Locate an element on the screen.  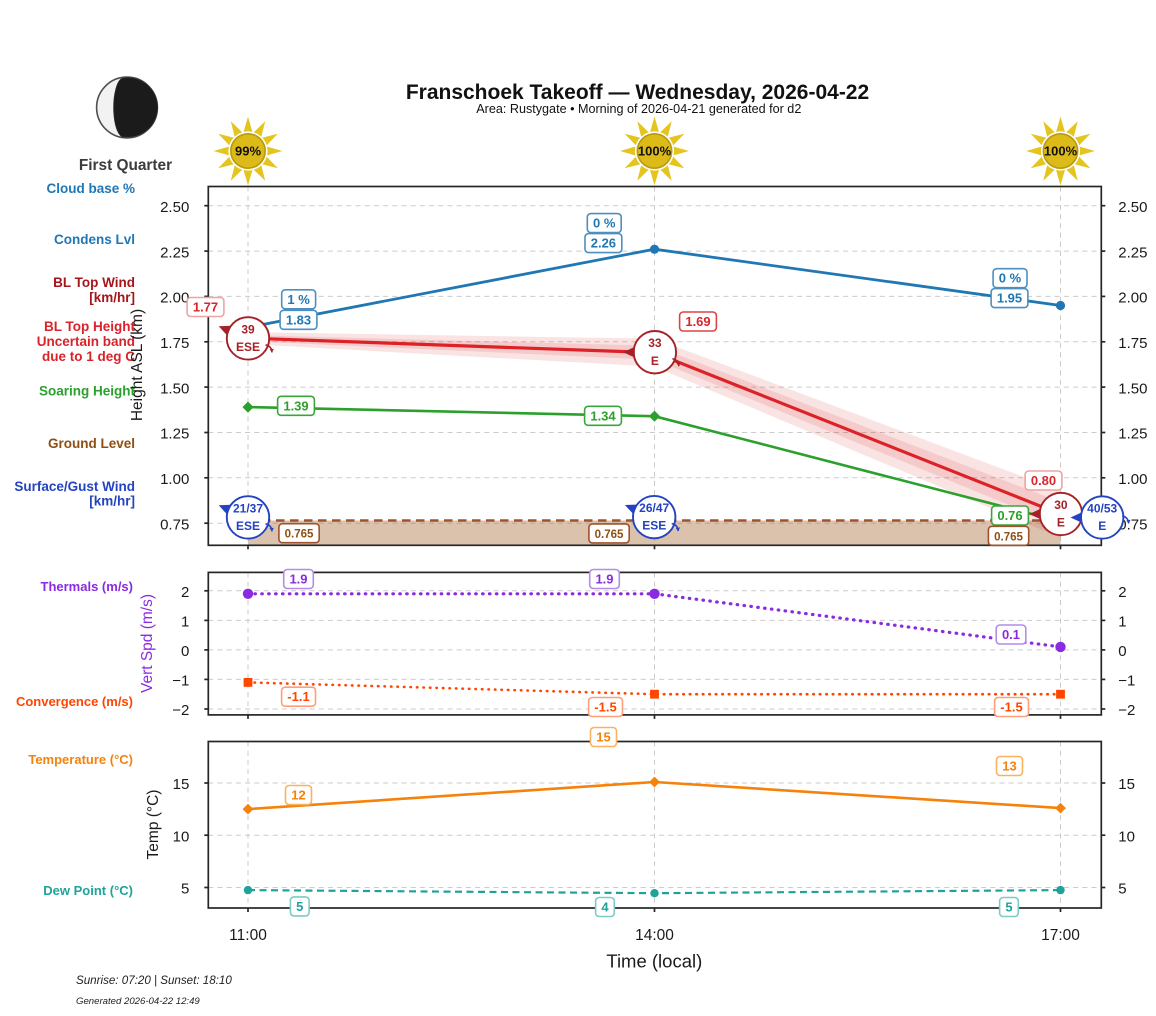
svg-text: -1.1 is located at coordinates (298, 696).